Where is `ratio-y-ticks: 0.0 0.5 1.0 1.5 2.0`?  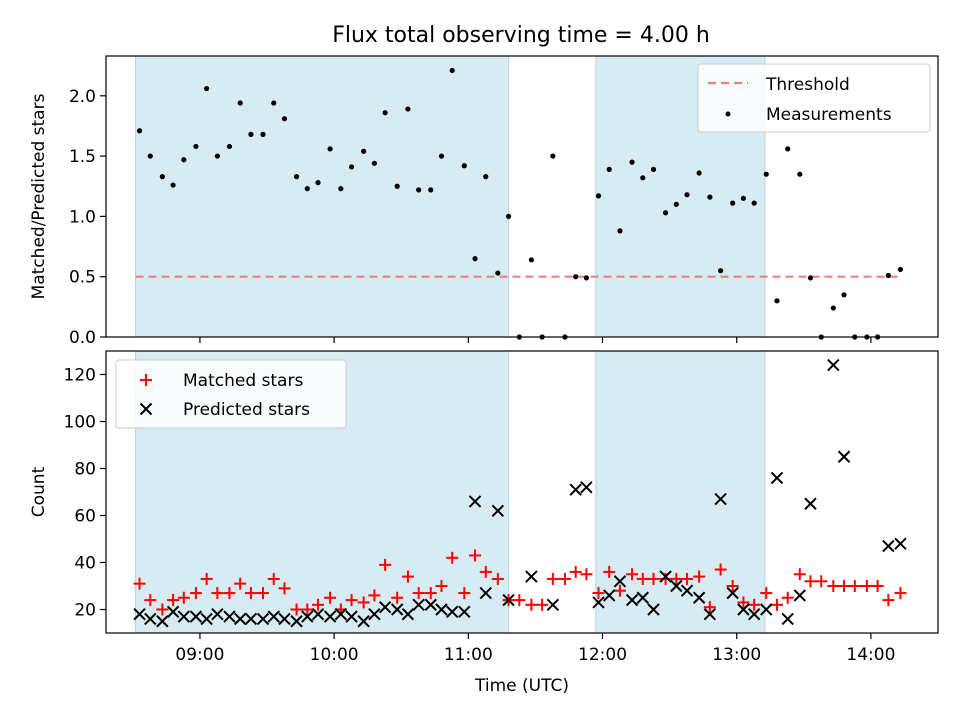
ratio-y-ticks: 0.0 0.5 1.0 1.5 2.0 is located at coordinates (87, 217).